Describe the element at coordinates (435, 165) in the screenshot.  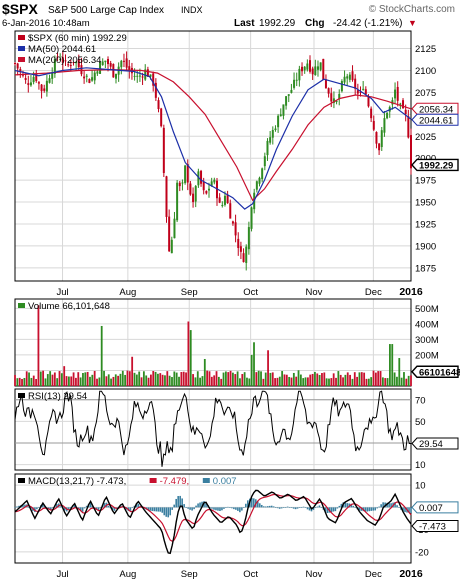
I see `price-flag` at that location.